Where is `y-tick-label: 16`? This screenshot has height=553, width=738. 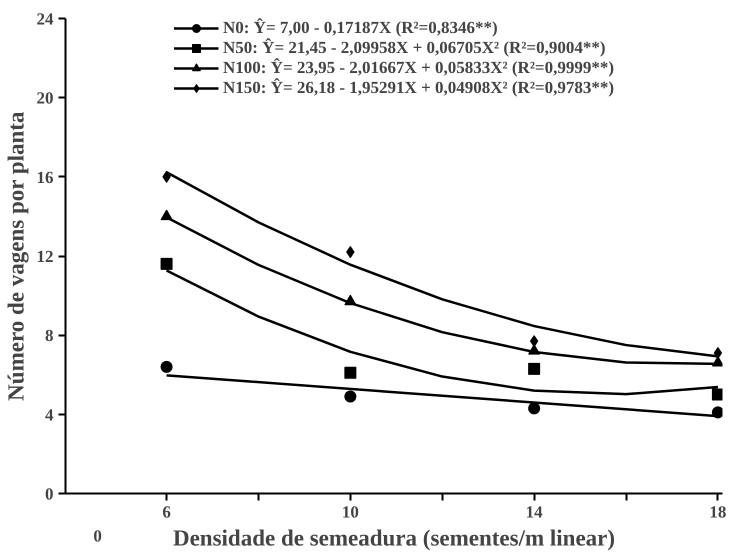
y-tick-label: 16 is located at coordinates (45, 177).